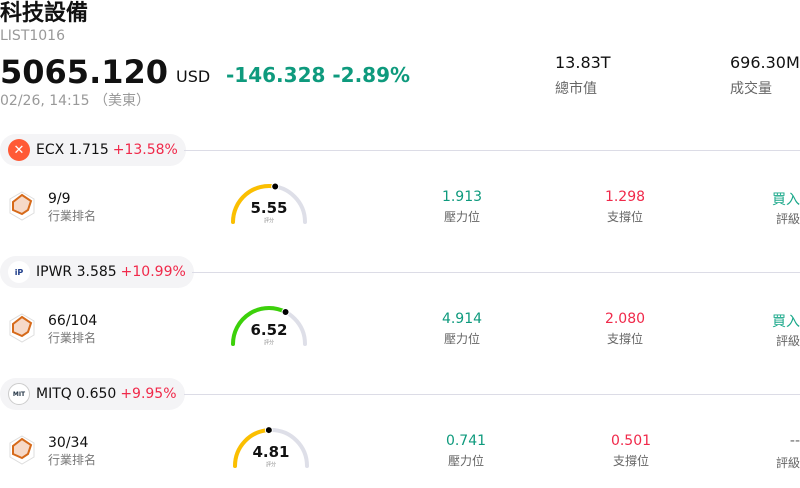 The height and width of the screenshot is (488, 800). Describe the element at coordinates (148, 394) in the screenshot. I see `stock-change: +9.95%` at that location.